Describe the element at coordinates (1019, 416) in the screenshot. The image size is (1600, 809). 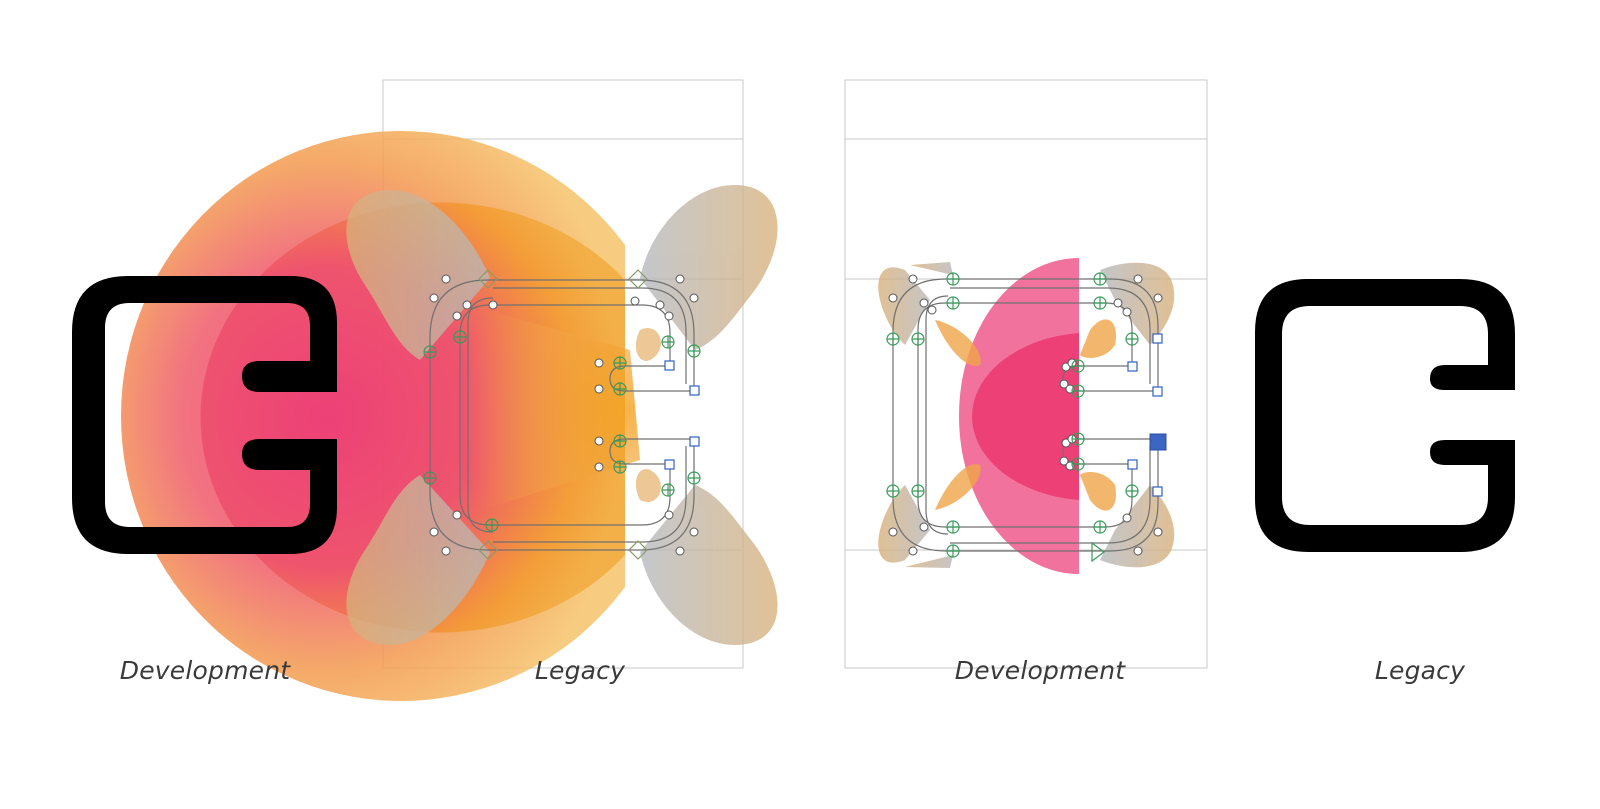
I see `right-curvature-overlay` at that location.